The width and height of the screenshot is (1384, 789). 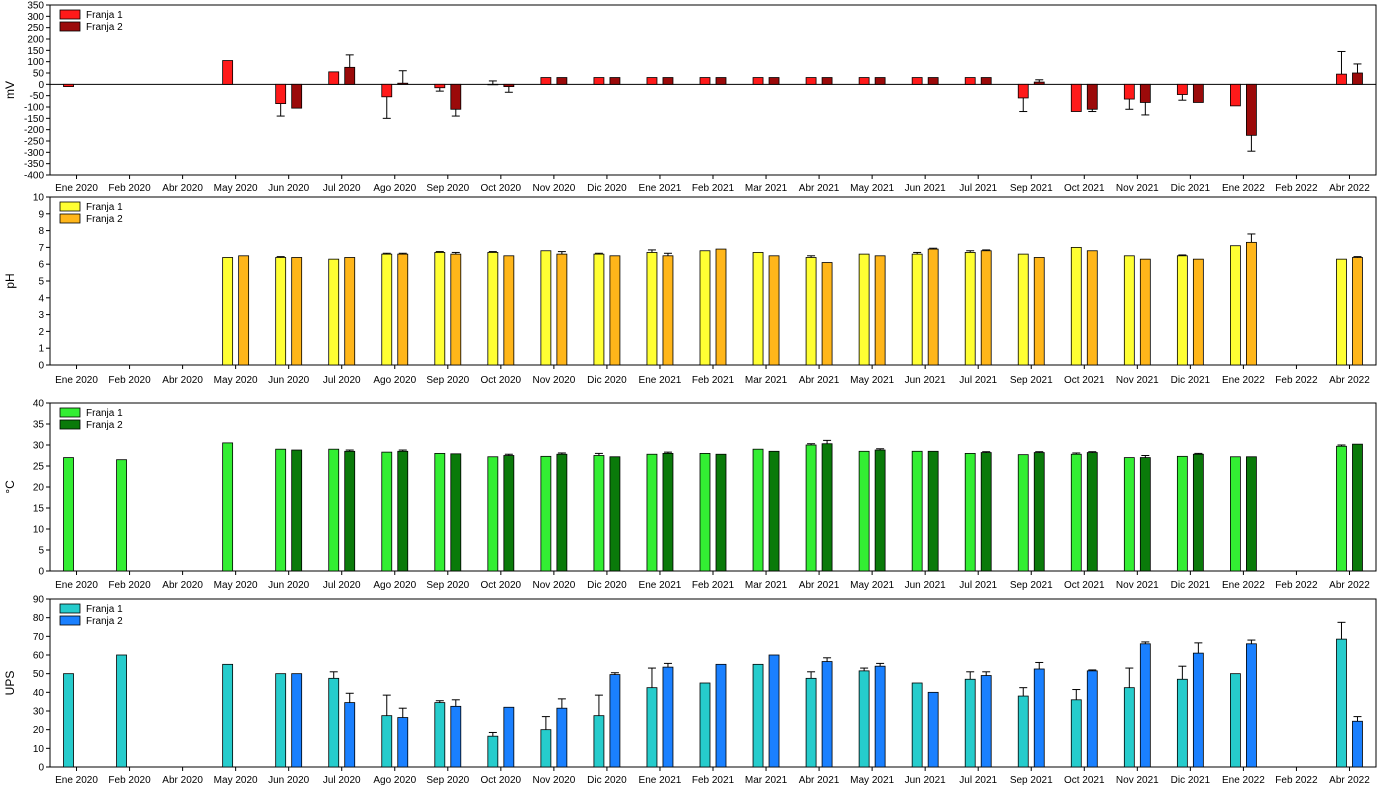 I want to click on y-tick-label: 3, so click(x=41, y=315).